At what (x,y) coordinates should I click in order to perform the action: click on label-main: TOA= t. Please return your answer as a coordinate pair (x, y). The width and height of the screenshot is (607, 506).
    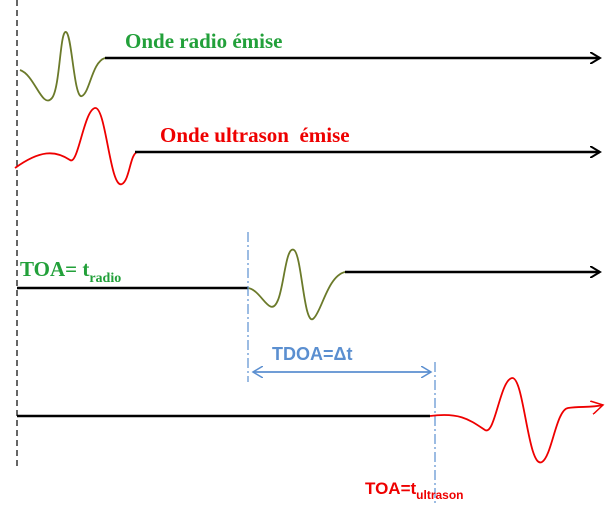
    Looking at the image, I should click on (54, 269).